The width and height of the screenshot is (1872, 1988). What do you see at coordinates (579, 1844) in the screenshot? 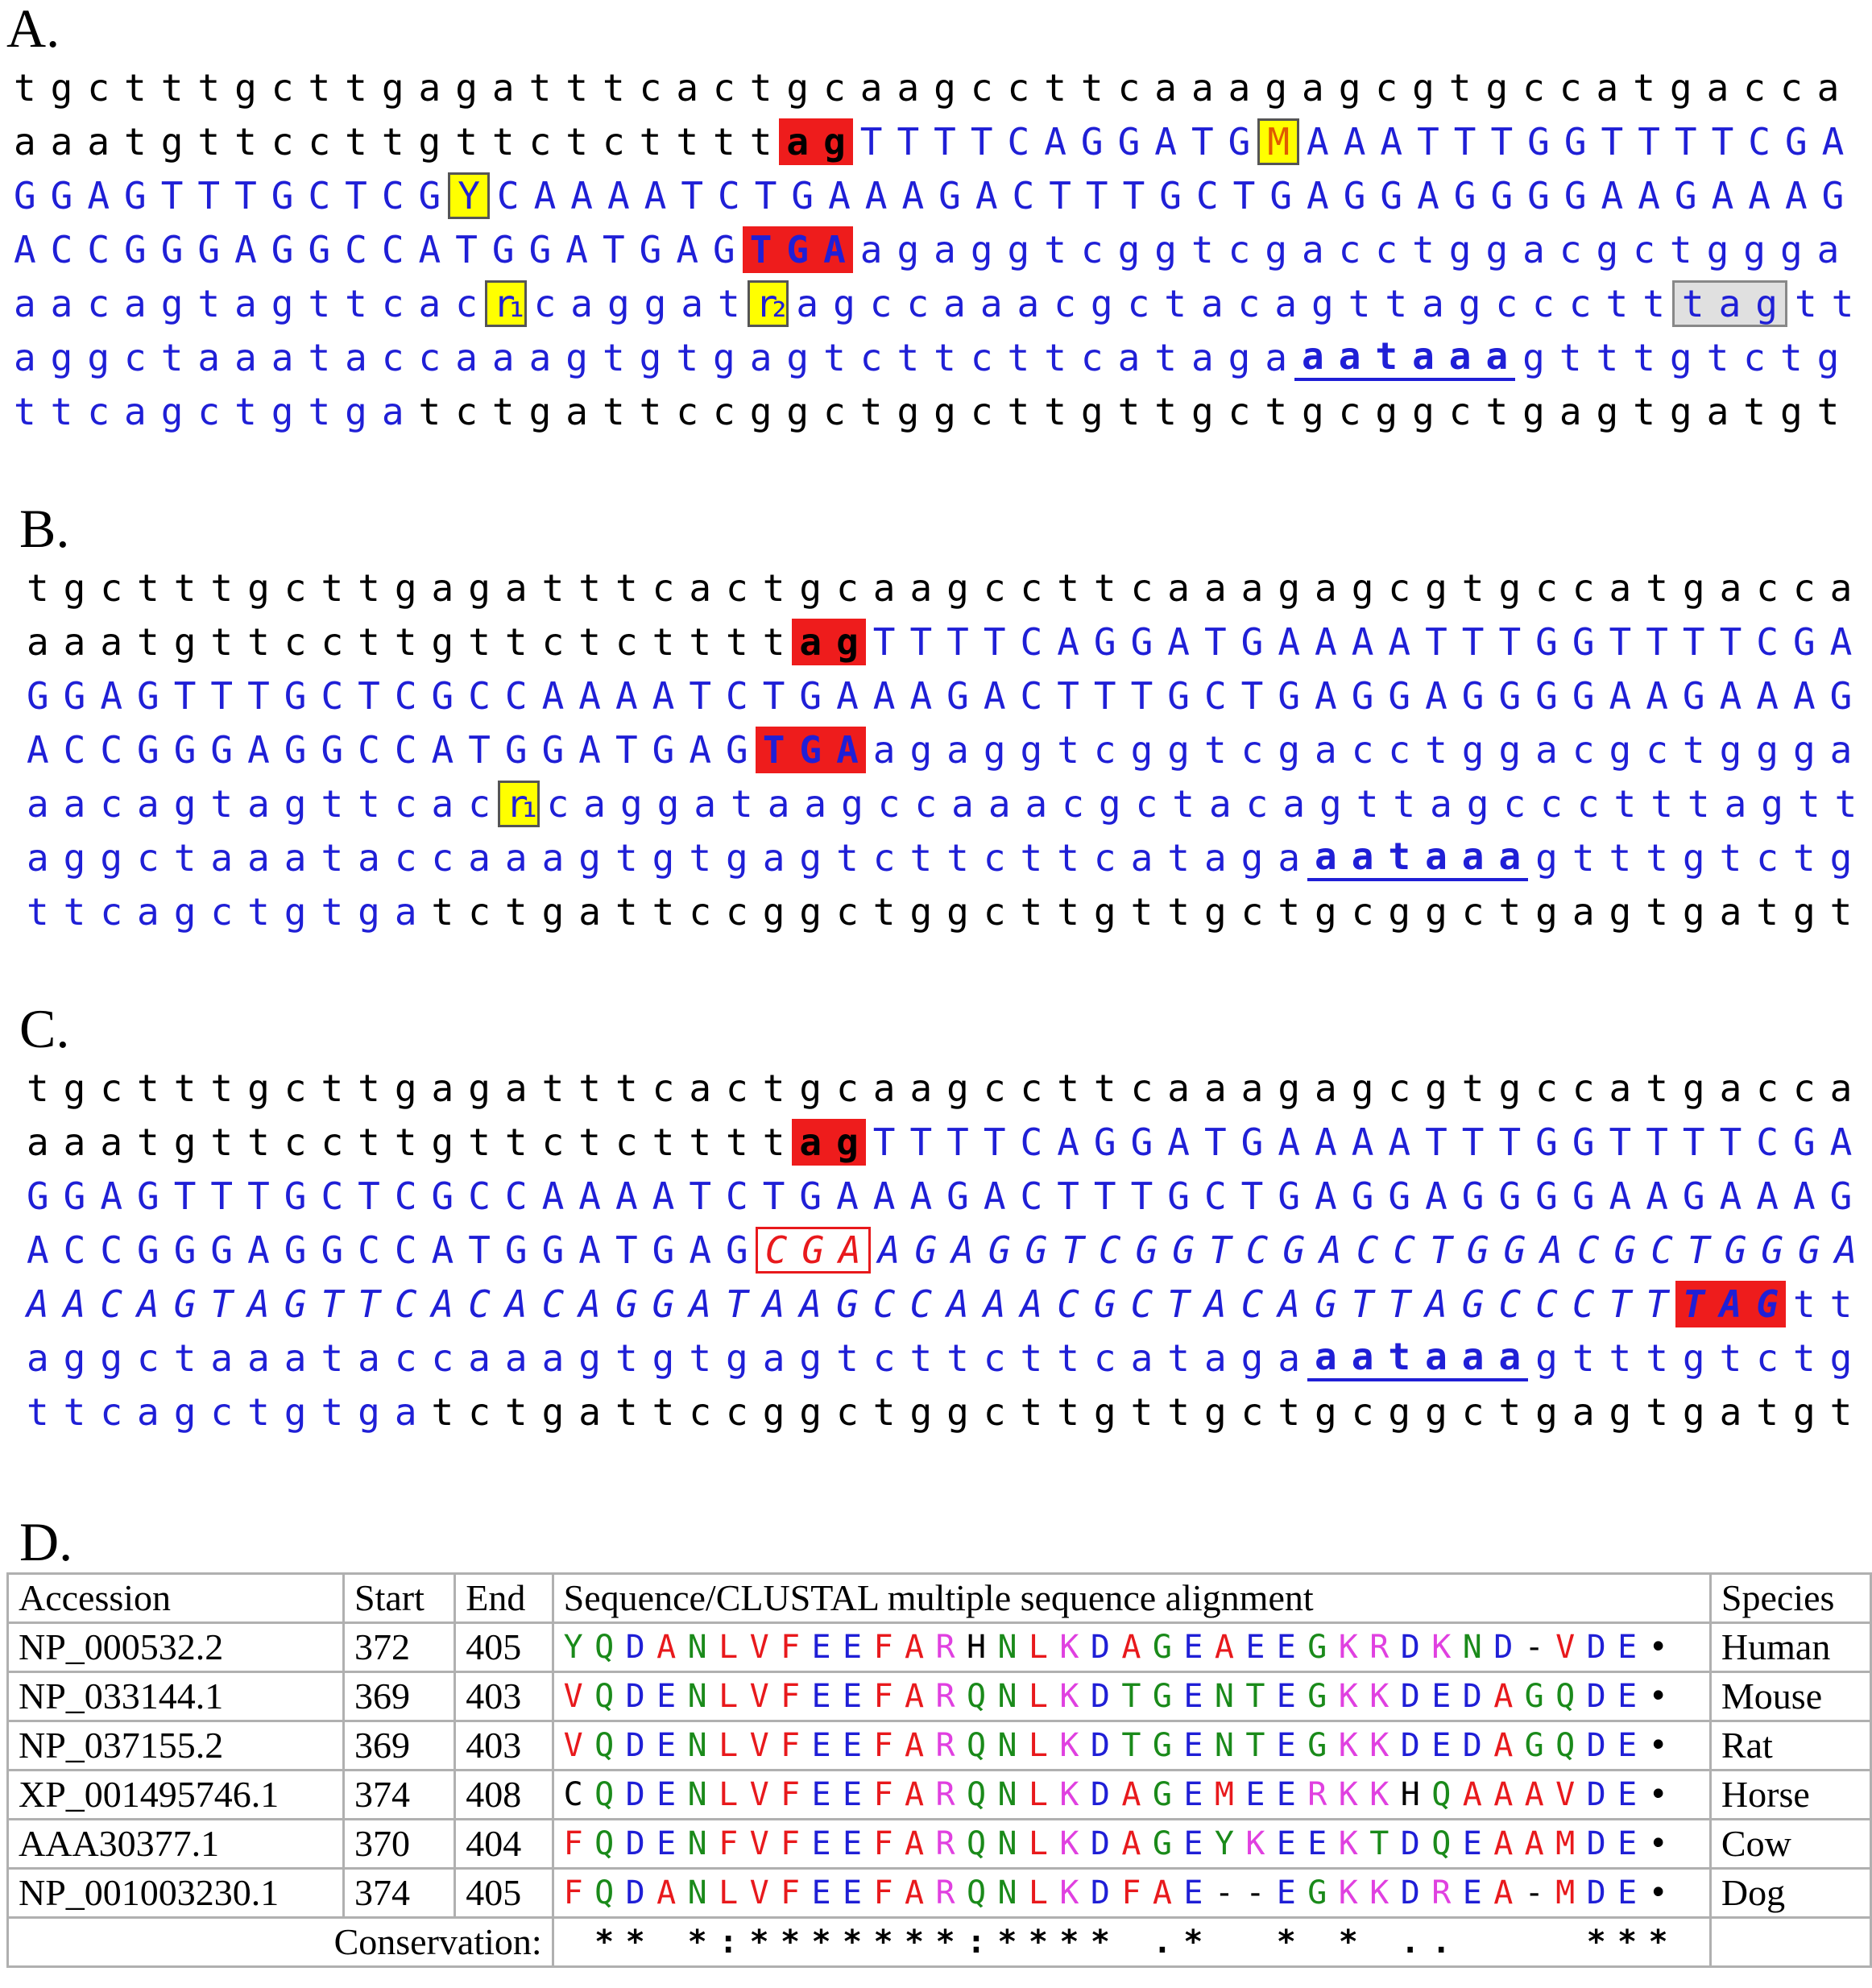
I see `residue: F` at bounding box center [579, 1844].